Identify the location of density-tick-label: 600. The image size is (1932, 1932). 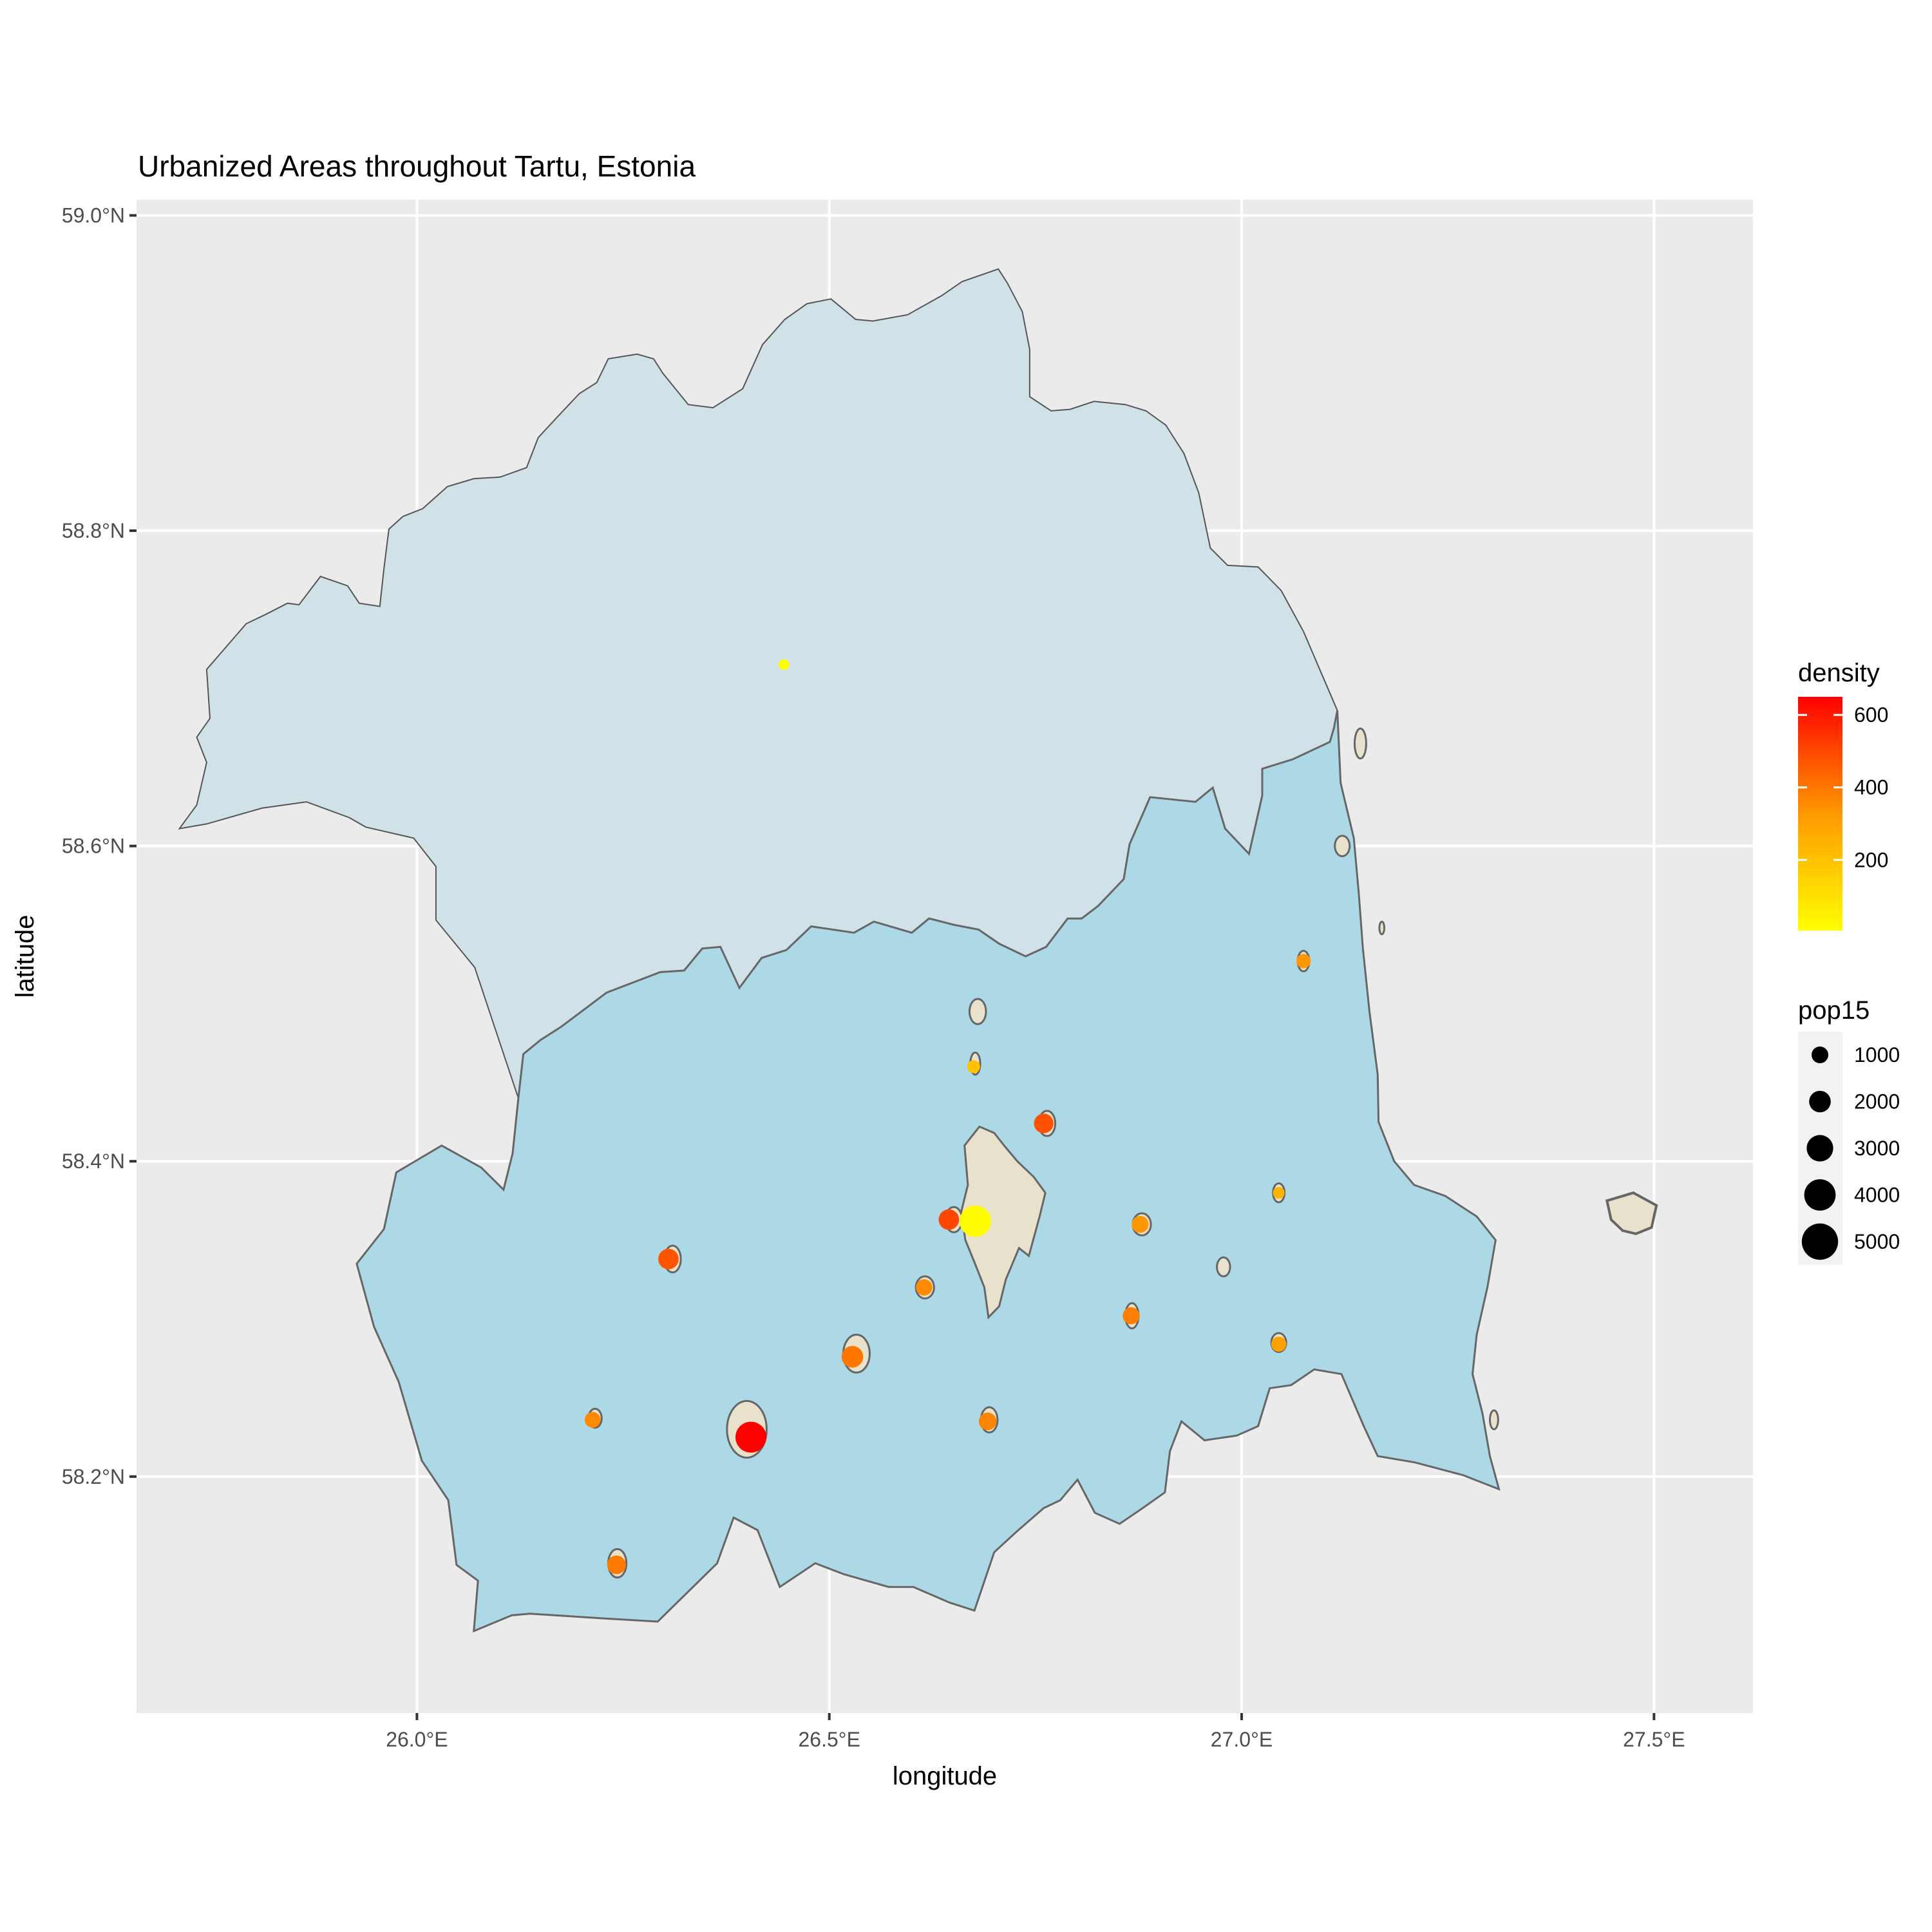
(1871, 715).